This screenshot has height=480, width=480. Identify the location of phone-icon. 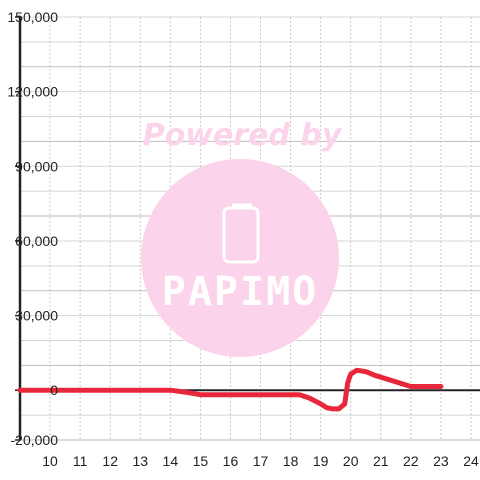
(241, 233).